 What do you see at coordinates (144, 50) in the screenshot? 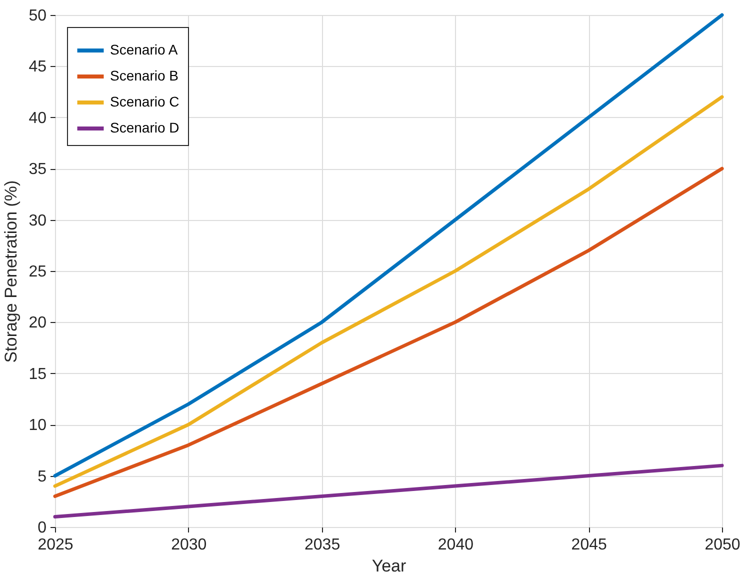
I see `legend-label: Scenario A` at bounding box center [144, 50].